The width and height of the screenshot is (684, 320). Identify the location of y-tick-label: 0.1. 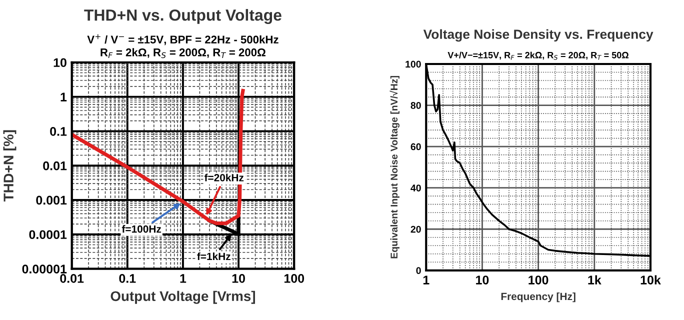
(58, 131).